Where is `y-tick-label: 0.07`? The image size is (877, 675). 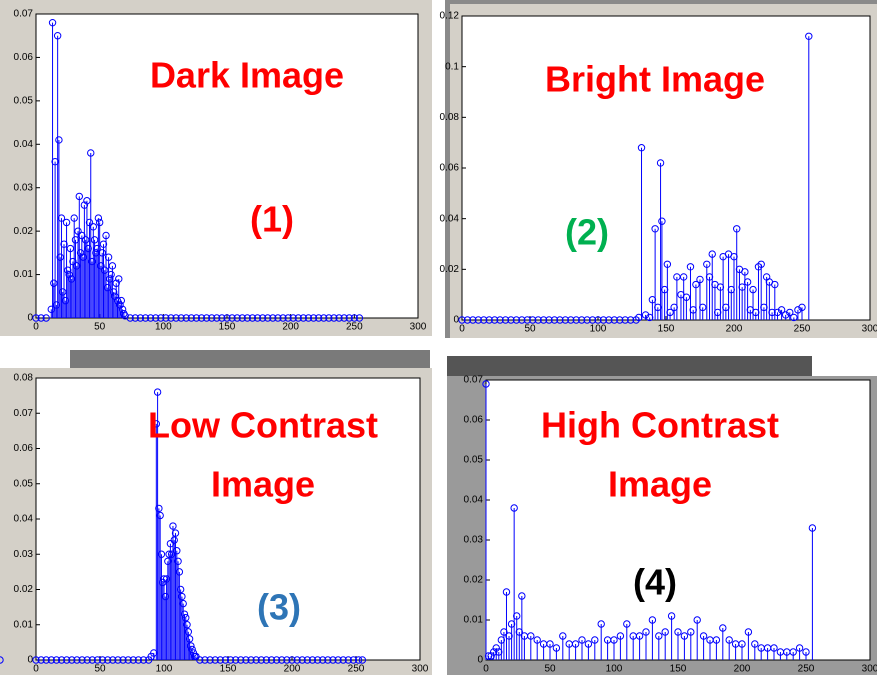 y-tick-label: 0.07 is located at coordinates (474, 380).